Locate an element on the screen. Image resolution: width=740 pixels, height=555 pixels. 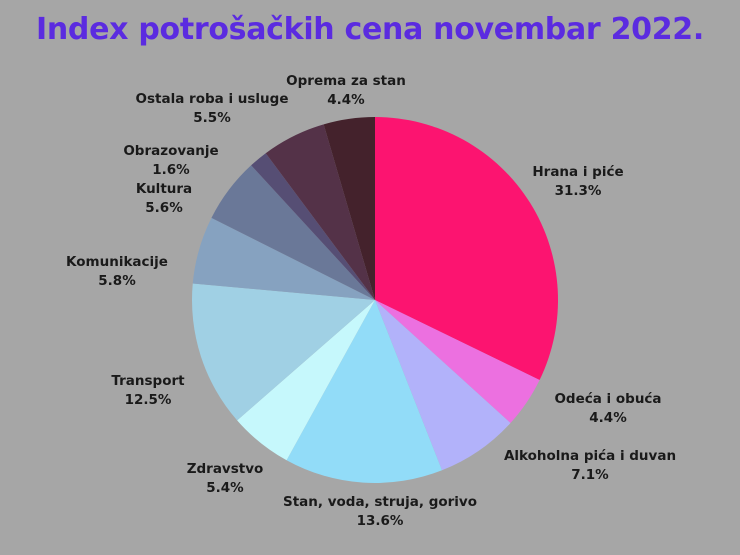
label-alkoholna: Alkoholna pića i duvan 7.1% is located at coordinates (590, 465).